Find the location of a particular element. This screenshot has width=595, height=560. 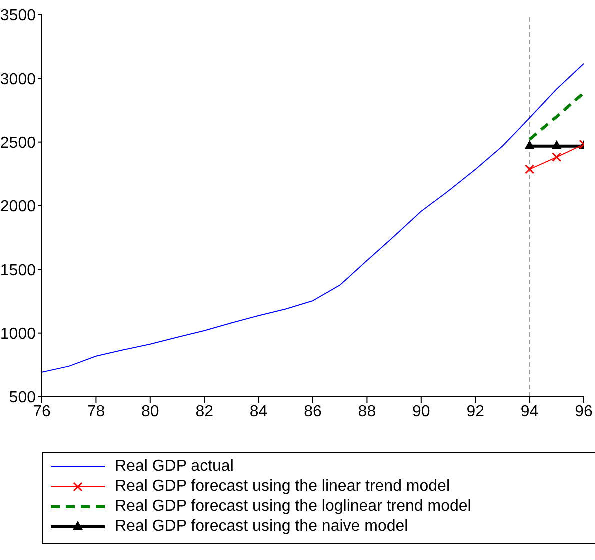

x-tick-label: 90 is located at coordinates (421, 411).